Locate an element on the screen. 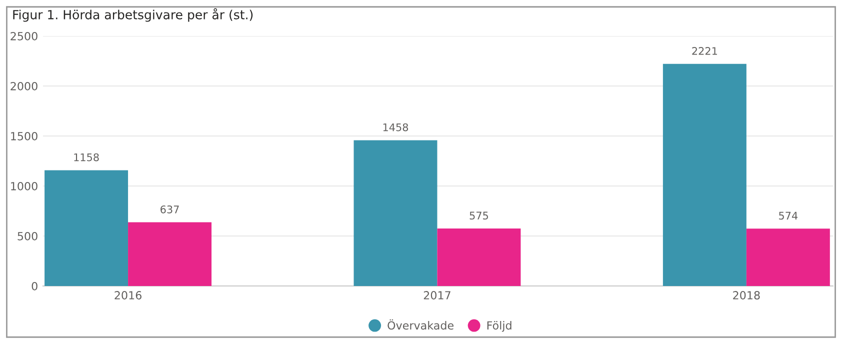 The image size is (842, 344). y-tick-label: 2500 is located at coordinates (24, 36).